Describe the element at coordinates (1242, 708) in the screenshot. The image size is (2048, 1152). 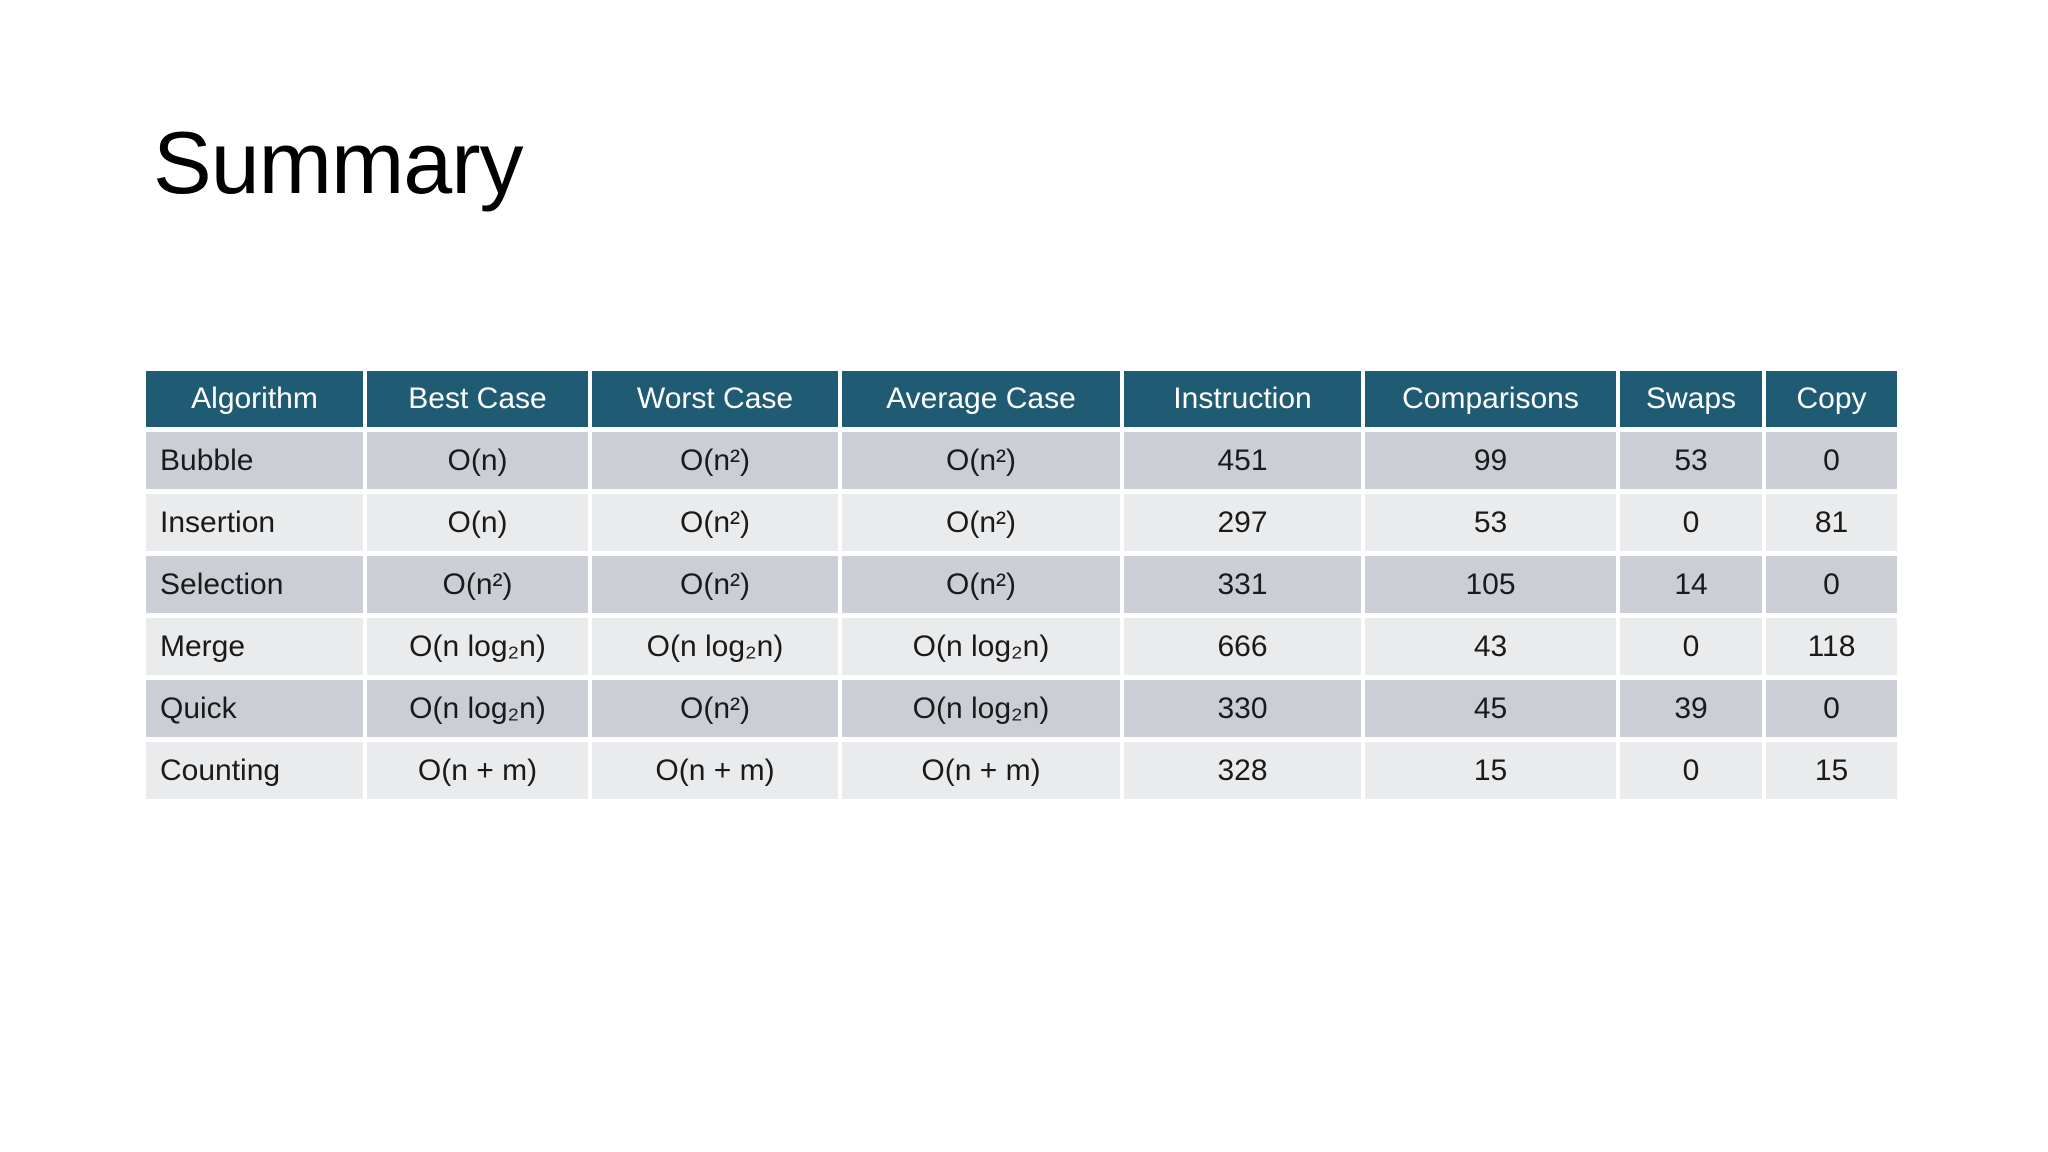
I see `cell: 330` at that location.